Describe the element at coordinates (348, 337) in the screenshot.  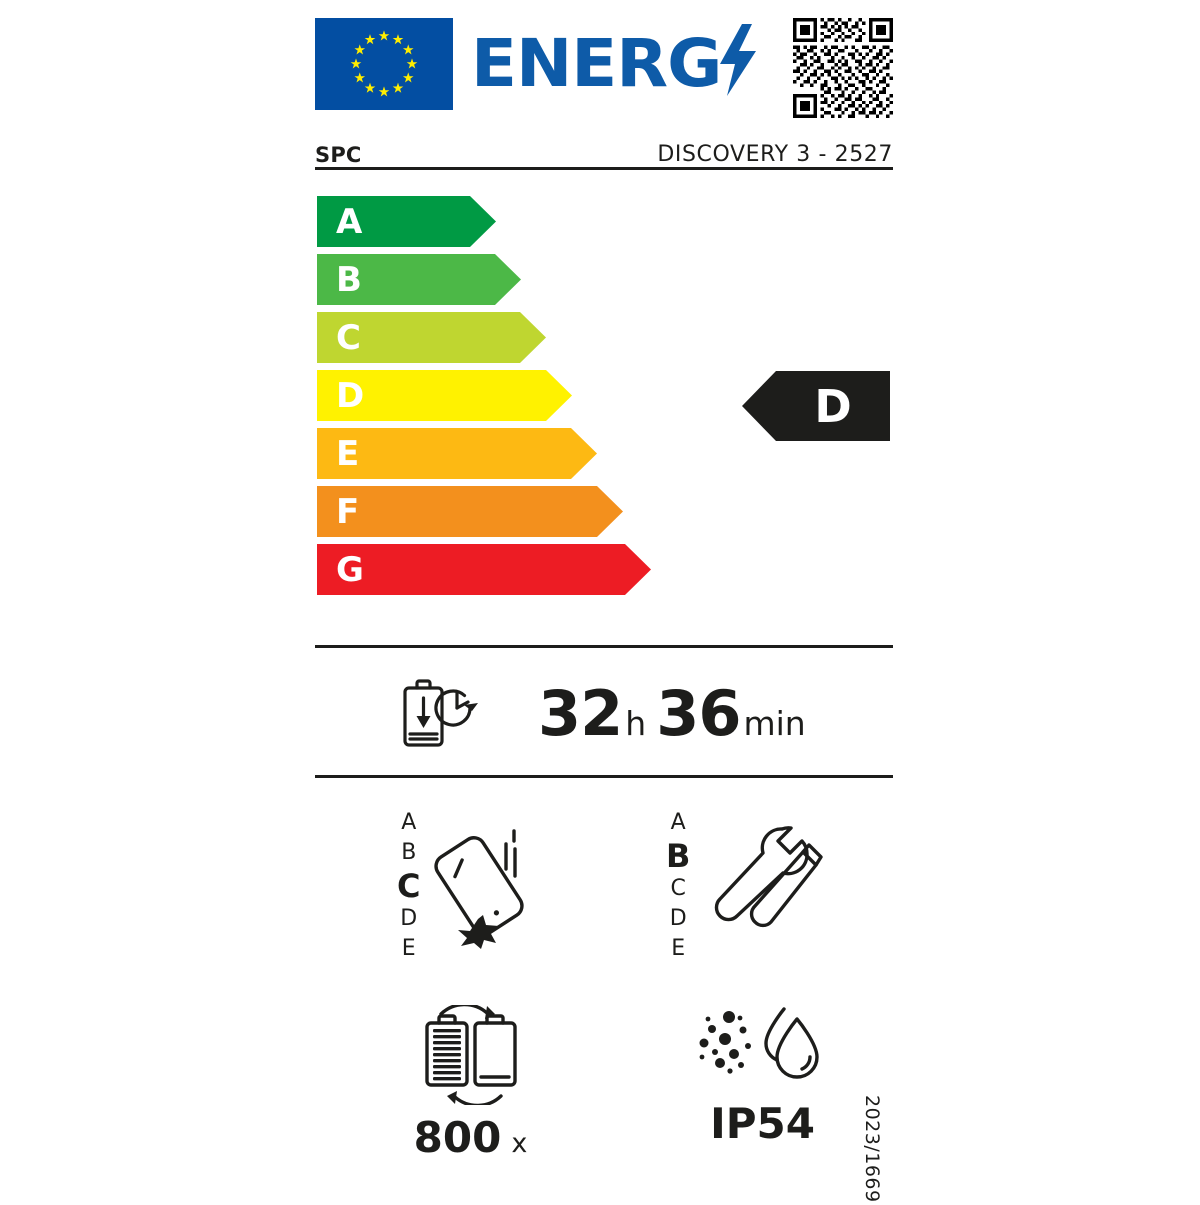
I see `energy-class-letter: C` at that location.